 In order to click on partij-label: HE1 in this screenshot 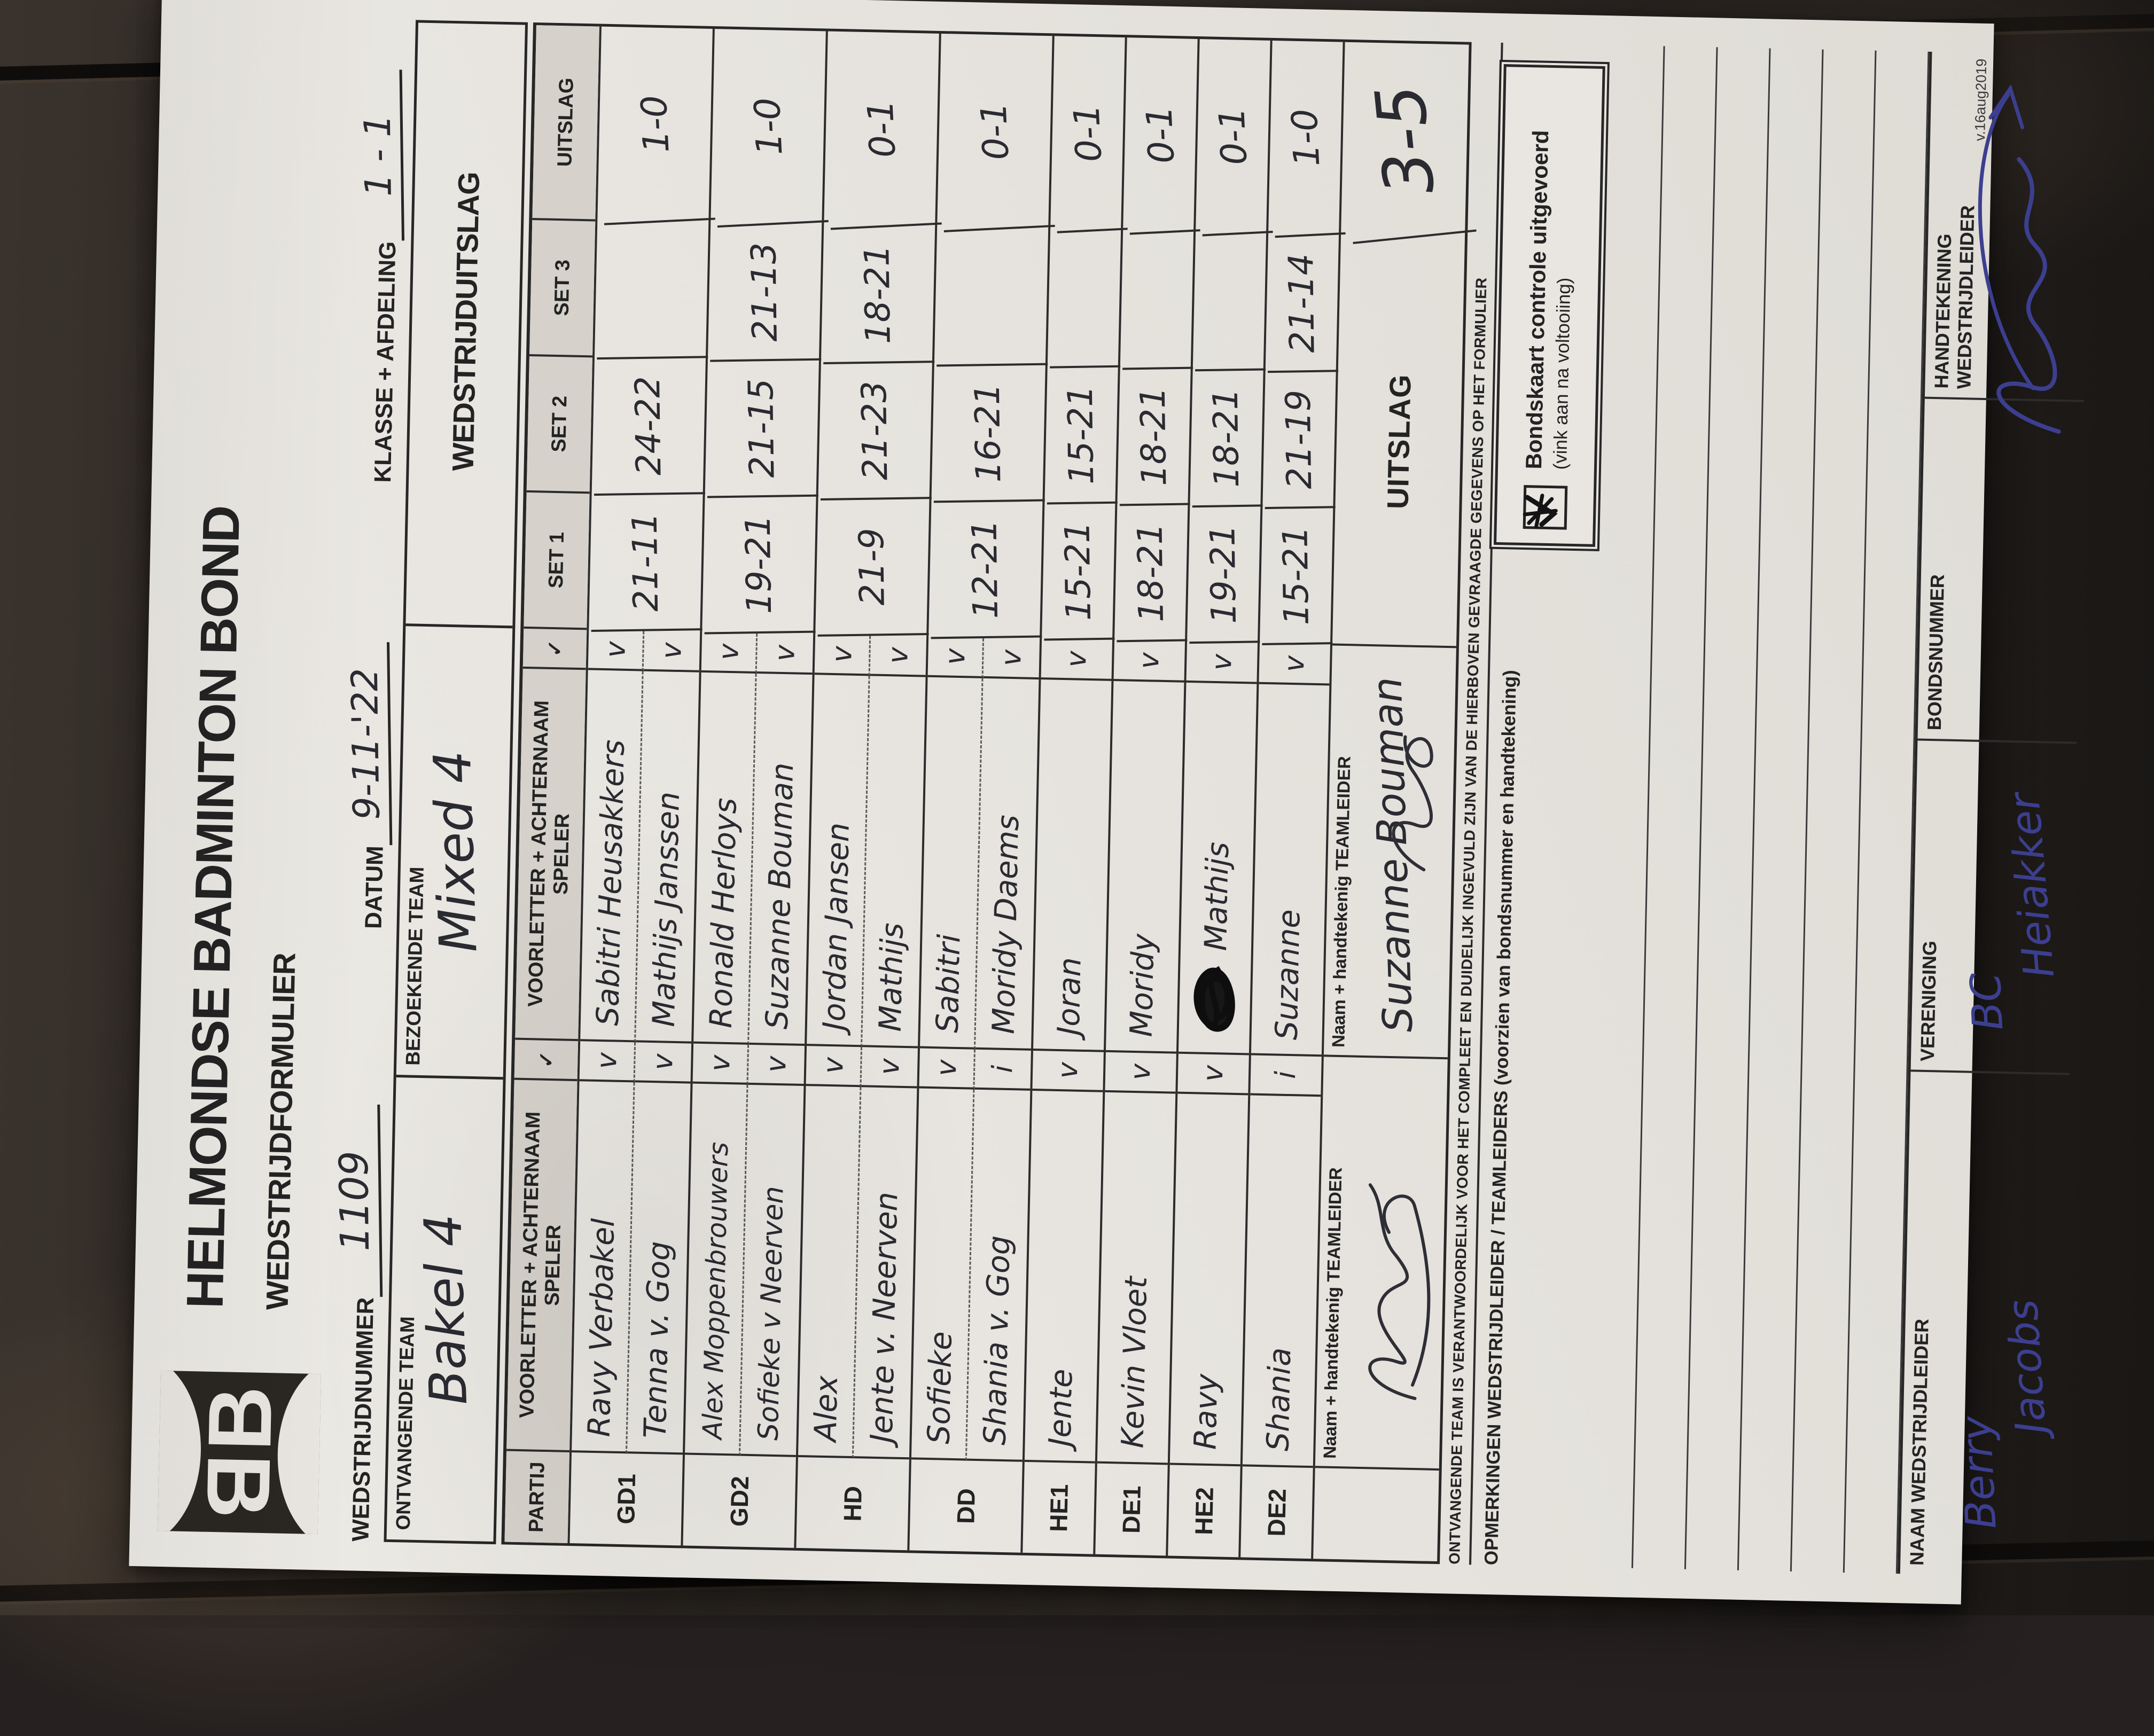, I will do `click(1058, 1508)`.